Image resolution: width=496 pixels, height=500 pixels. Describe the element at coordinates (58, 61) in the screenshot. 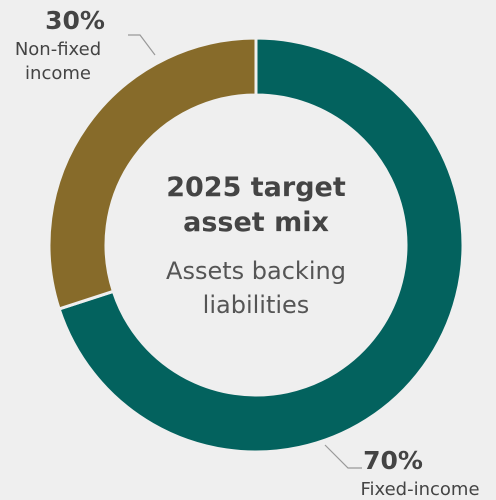

I see `category-label: Non-fixed income` at that location.